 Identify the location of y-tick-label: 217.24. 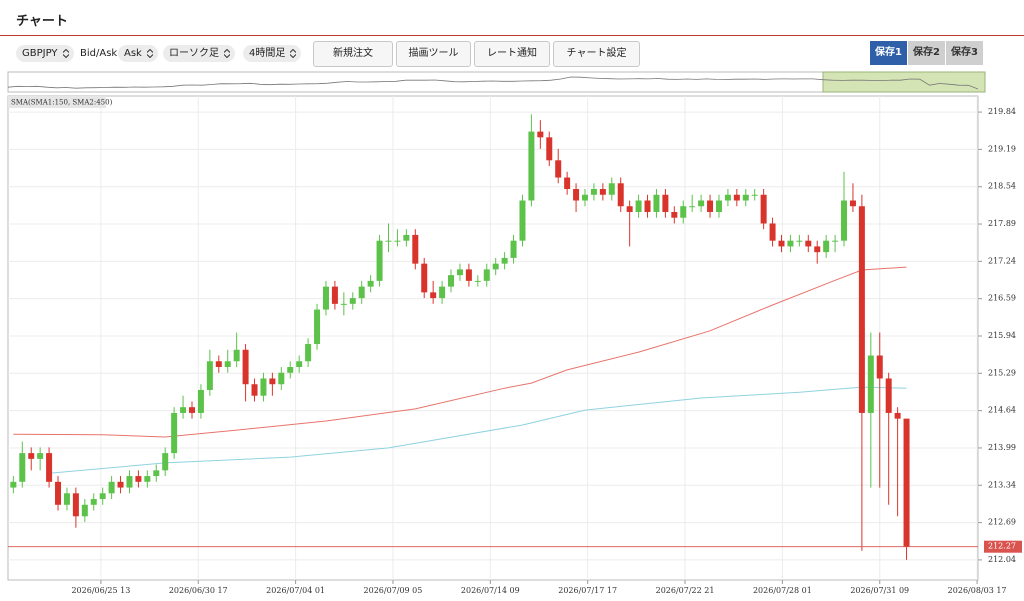
(1002, 260).